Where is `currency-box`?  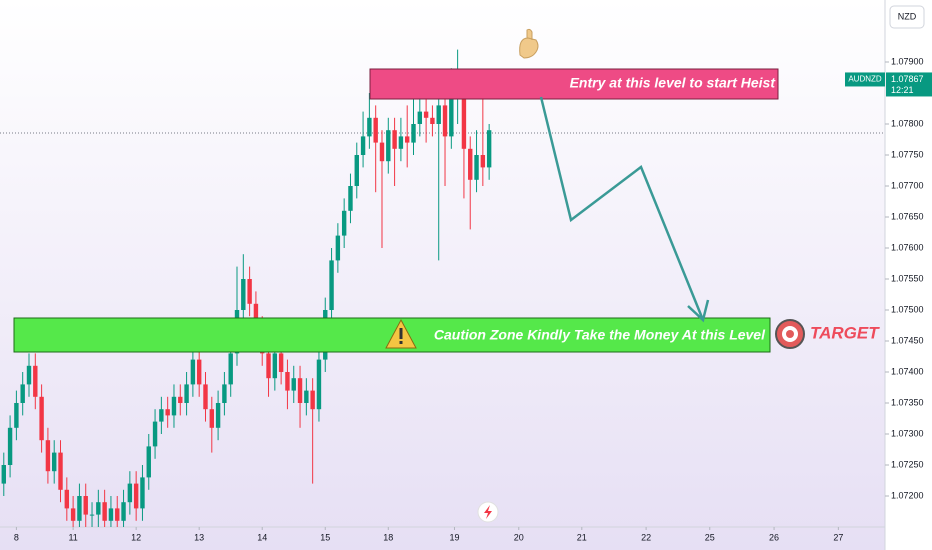 currency-box is located at coordinates (907, 17).